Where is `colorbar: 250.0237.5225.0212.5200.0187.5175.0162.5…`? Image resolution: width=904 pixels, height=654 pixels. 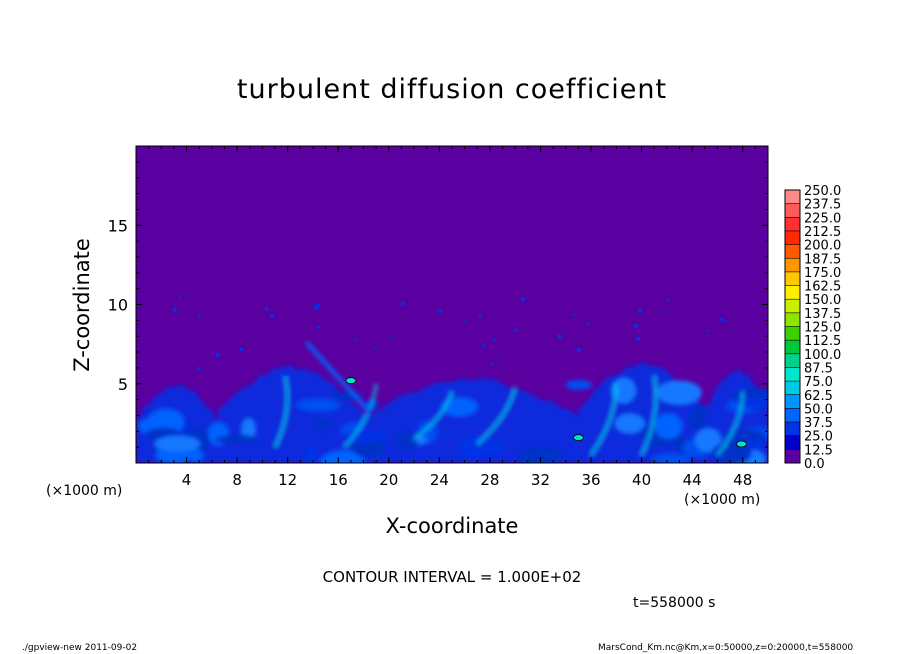
colorbar: 250.0237.5225.0212.5200.0187.5175.0162.5… is located at coordinates (812, 328).